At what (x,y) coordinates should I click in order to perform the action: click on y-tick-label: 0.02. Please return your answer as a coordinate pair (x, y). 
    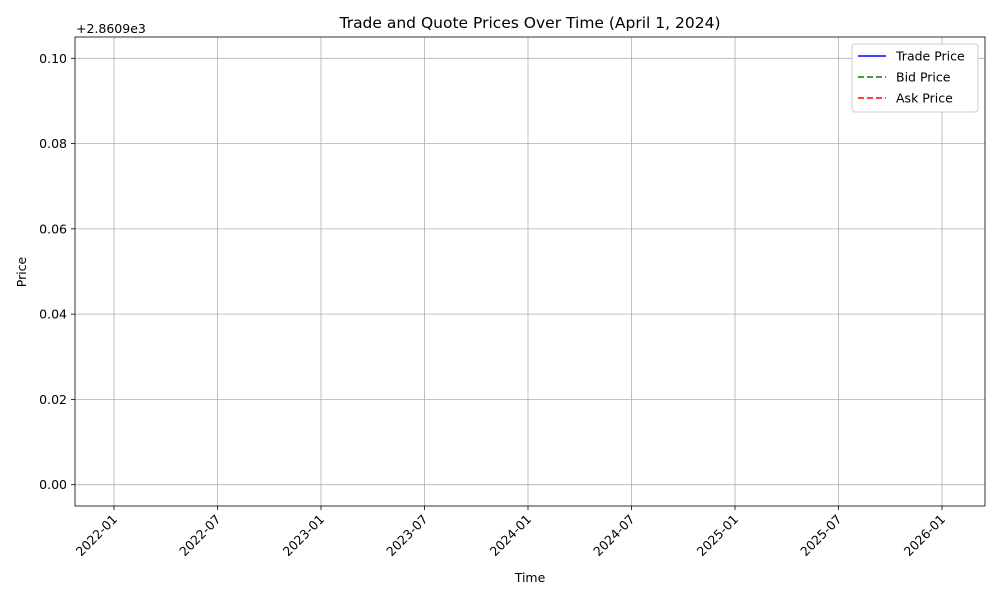
    Looking at the image, I should click on (53, 399).